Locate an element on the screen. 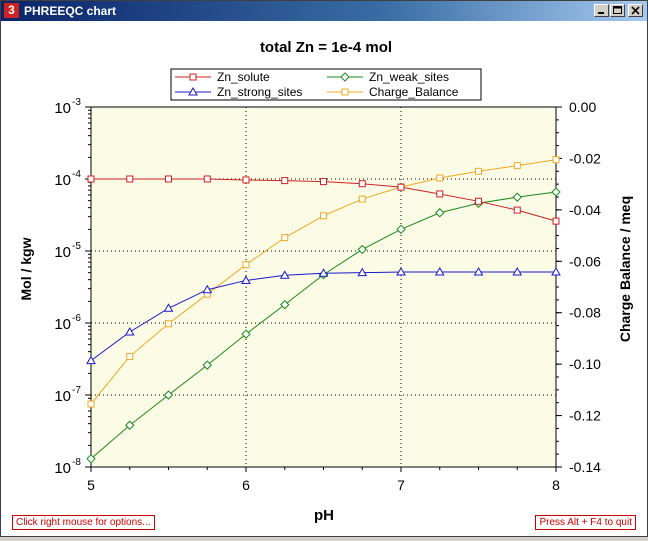 The height and width of the screenshot is (541, 648). y2-tick-label: -0.02 is located at coordinates (585, 158).